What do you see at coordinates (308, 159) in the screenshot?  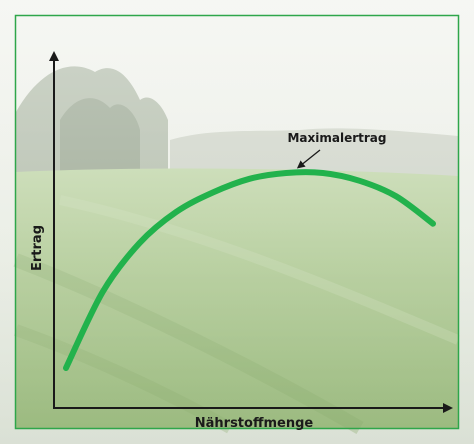 I see `maximum-annotation-arrow` at bounding box center [308, 159].